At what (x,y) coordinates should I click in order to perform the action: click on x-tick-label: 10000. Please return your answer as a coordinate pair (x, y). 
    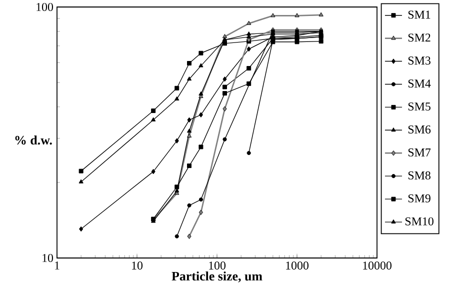
    Looking at the image, I should click on (377, 266).